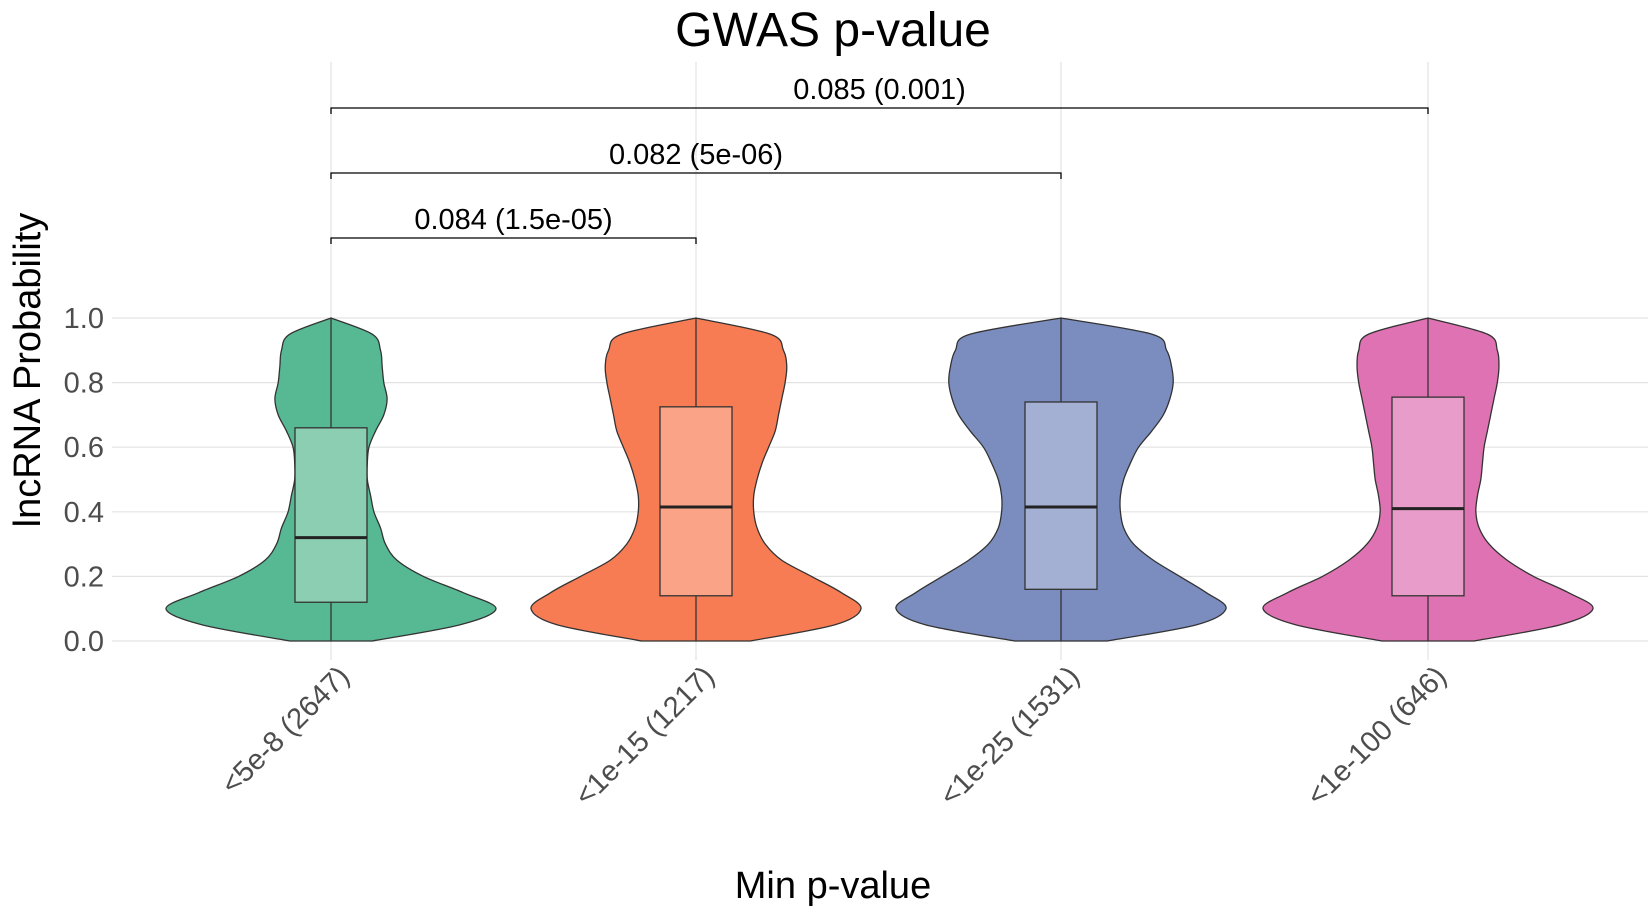 The height and width of the screenshot is (913, 1650). I want to click on comparison-label: 0.085 (0.001), so click(879, 90).